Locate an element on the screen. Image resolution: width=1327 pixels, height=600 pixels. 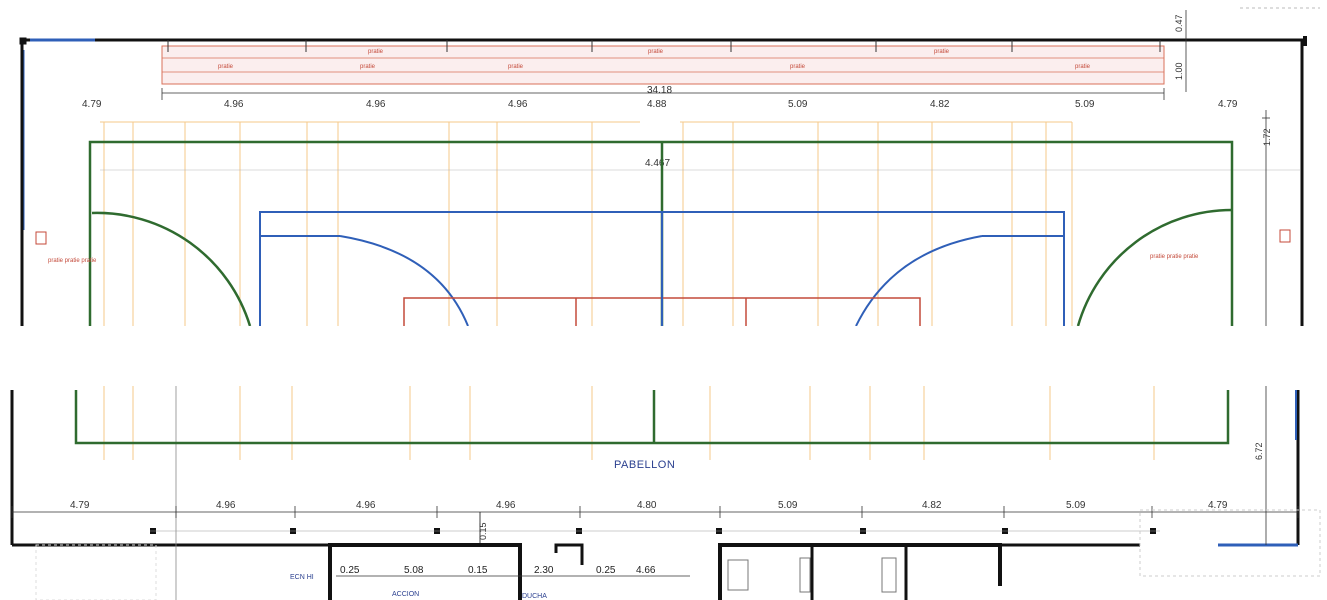
end-dim-right: 4.79 is located at coordinates (1228, 104).